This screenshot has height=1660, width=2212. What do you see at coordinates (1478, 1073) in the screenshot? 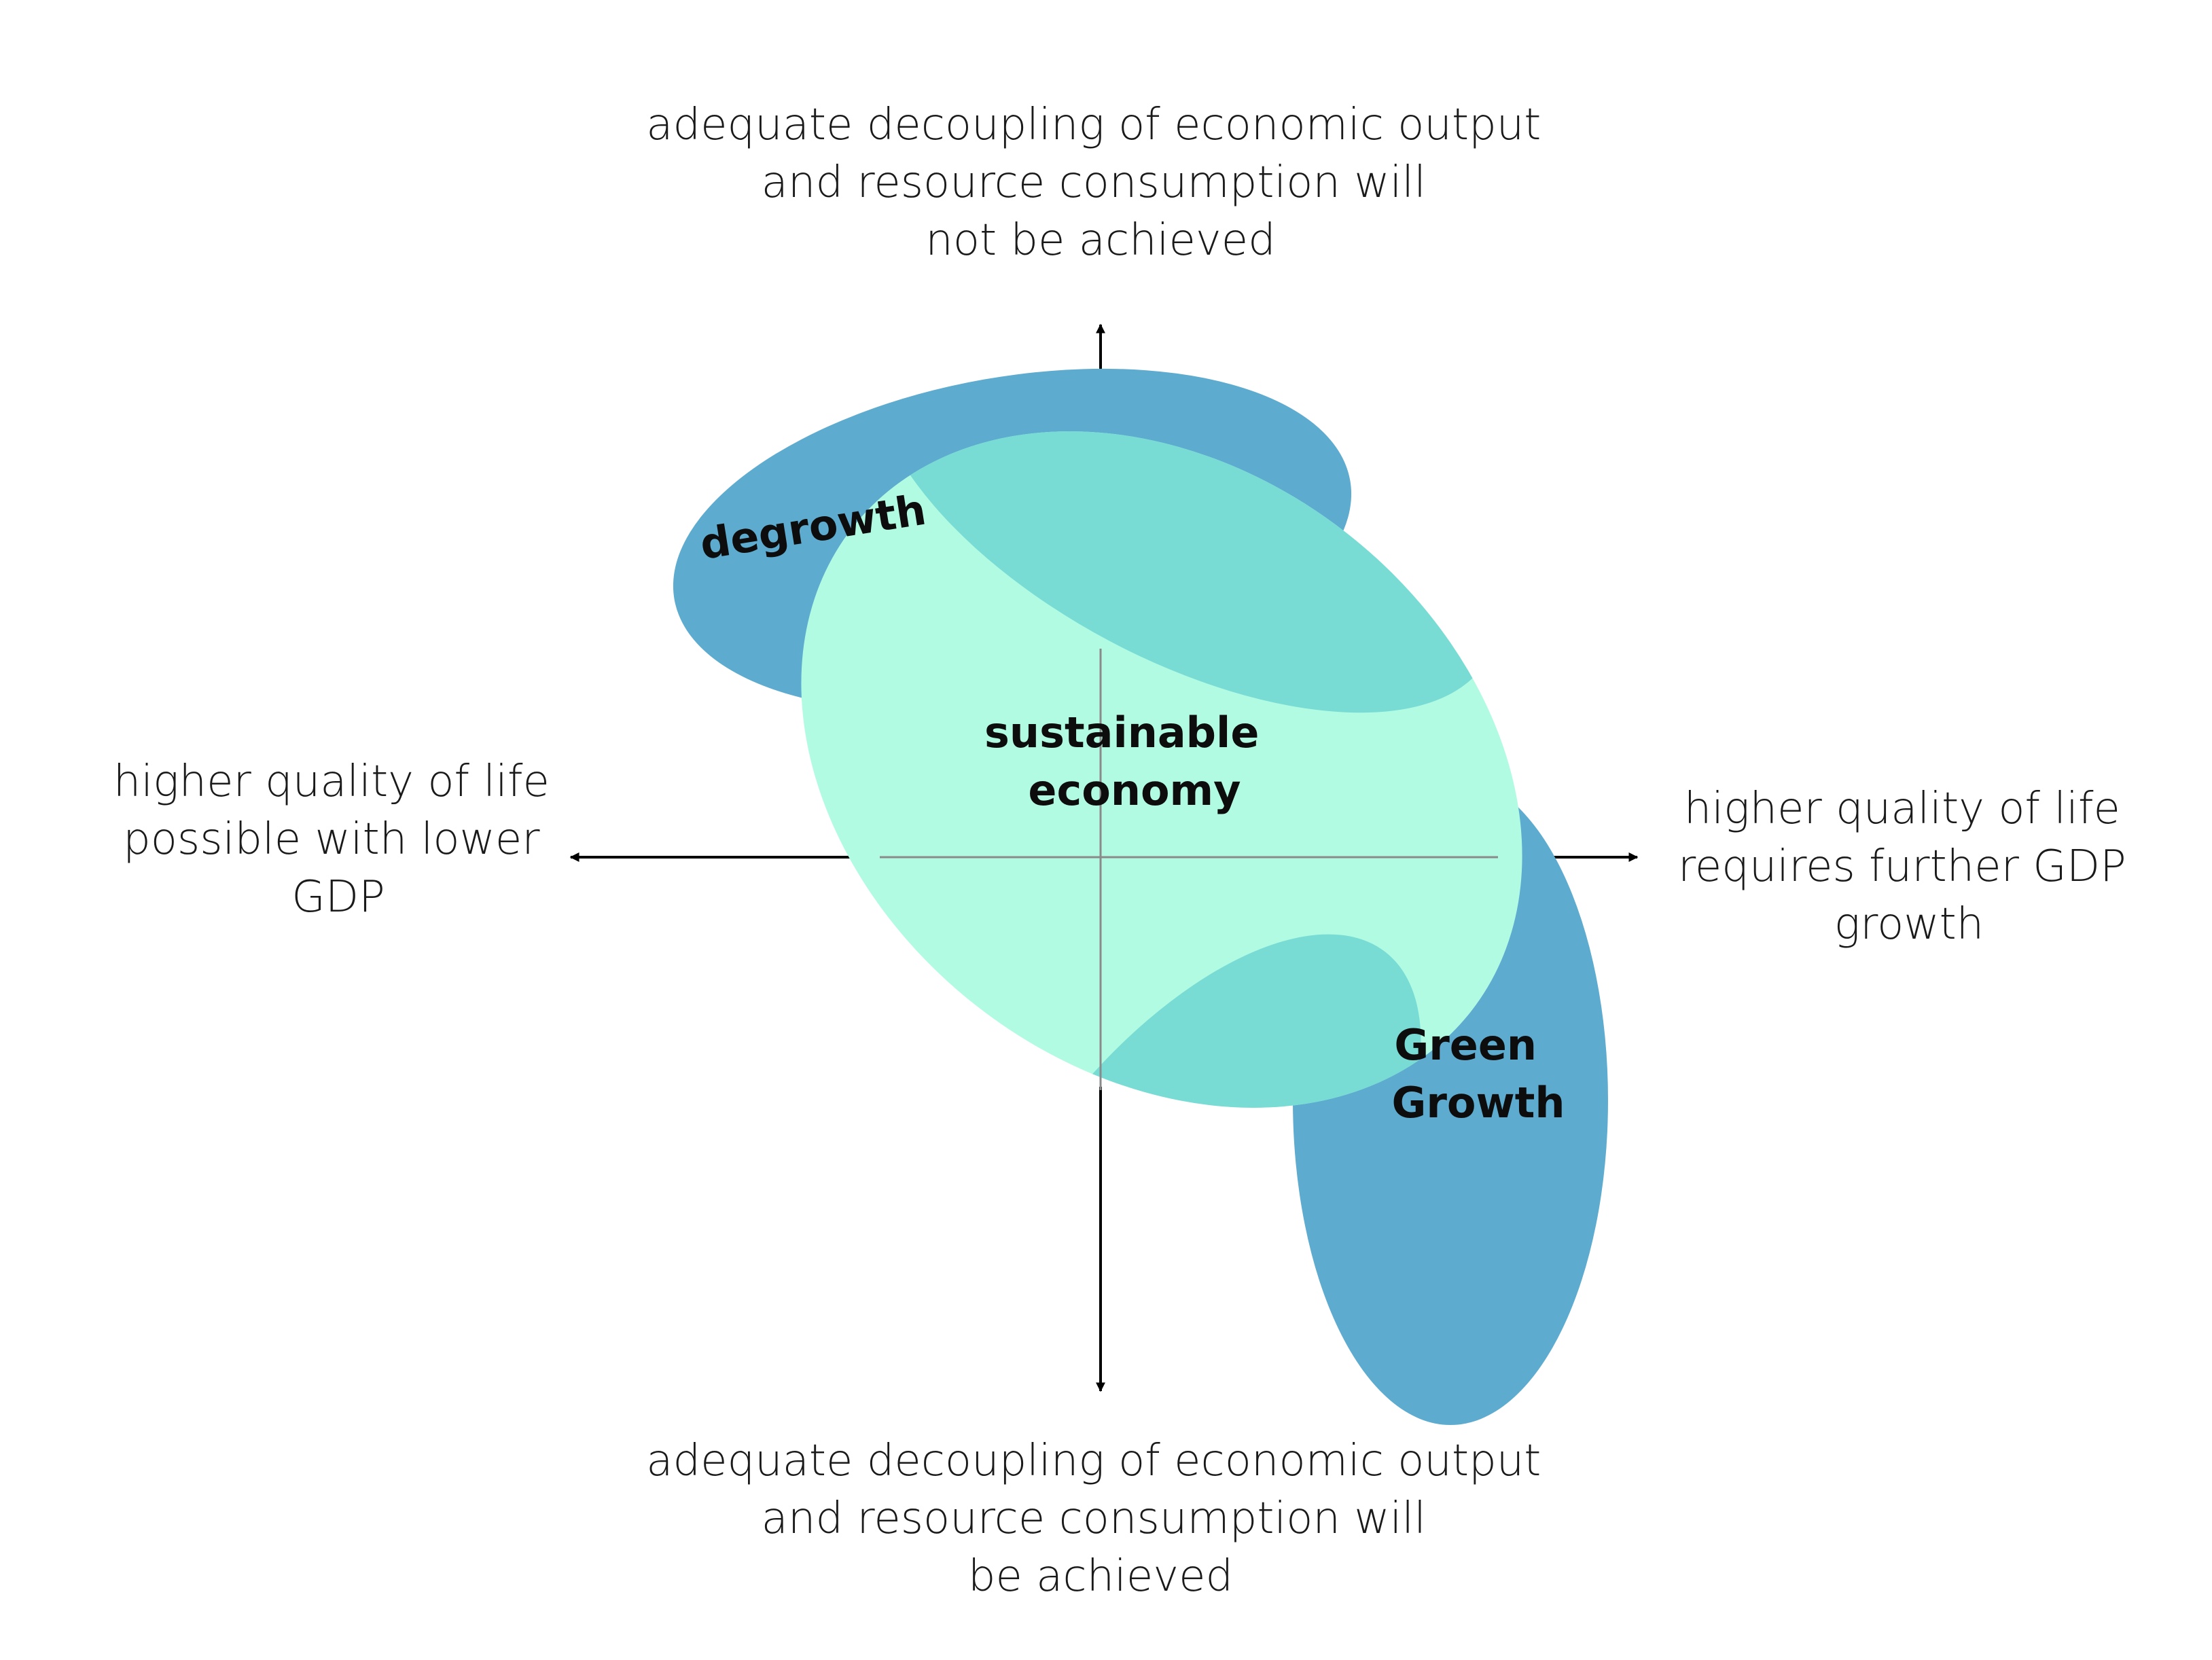
I see `green-growth-label: Green Growth` at bounding box center [1478, 1073].